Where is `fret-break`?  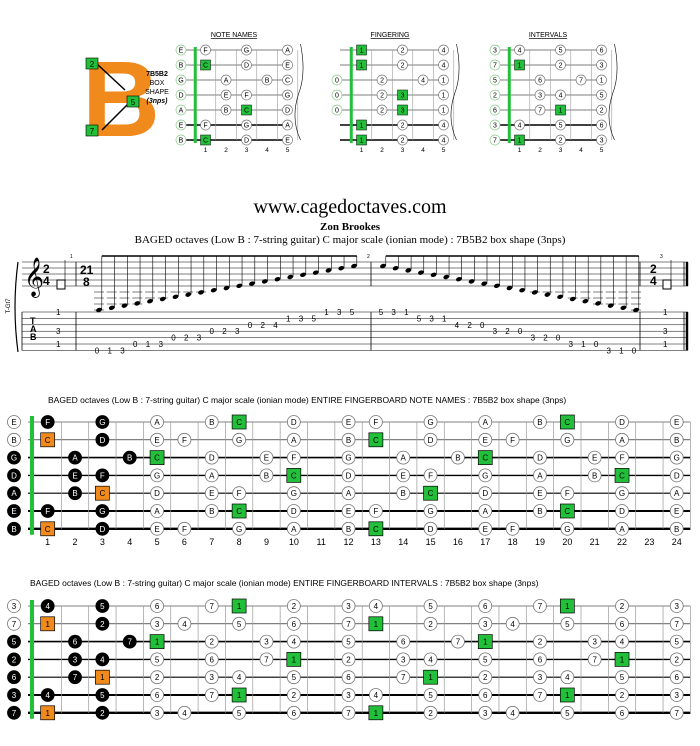
fret-break is located at coordinates (299, 92).